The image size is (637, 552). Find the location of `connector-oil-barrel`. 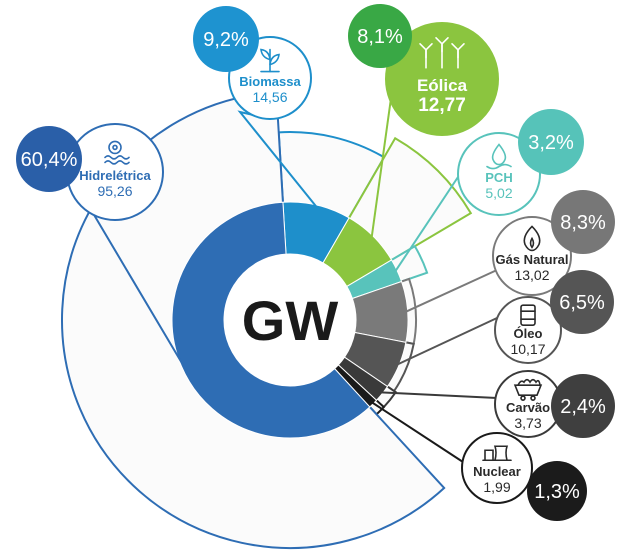

connector-oil-barrel is located at coordinates (447, 341).